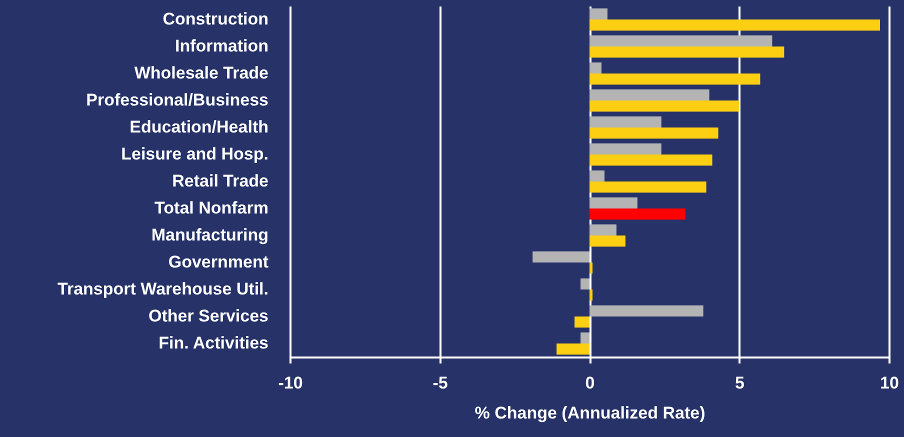  What do you see at coordinates (218, 262) in the screenshot?
I see `y-tick-label: Government` at bounding box center [218, 262].